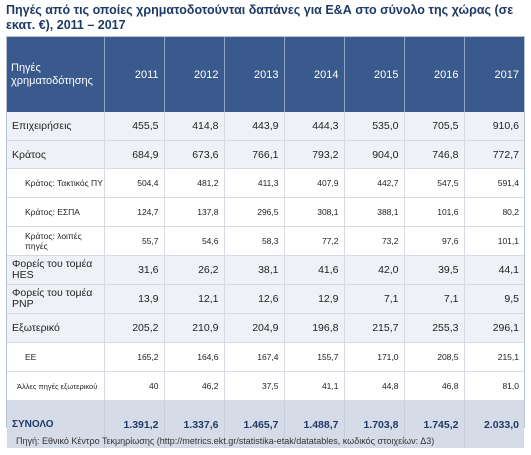 This screenshot has height=455, width=531. I want to click on cell-value: 97,6, so click(434, 241).